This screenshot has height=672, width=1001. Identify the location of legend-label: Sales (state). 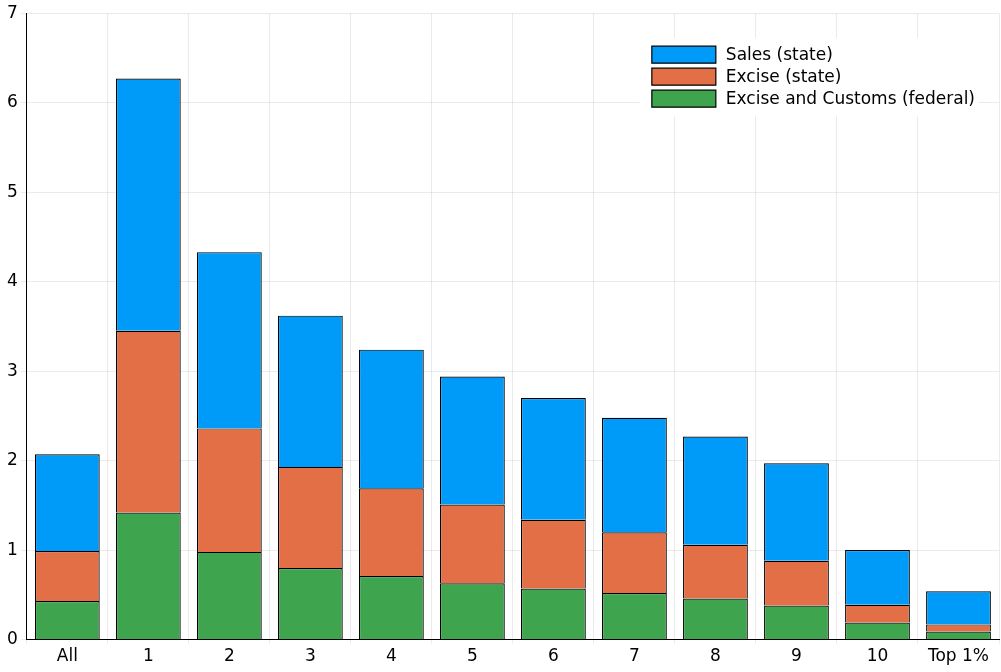
(779, 53).